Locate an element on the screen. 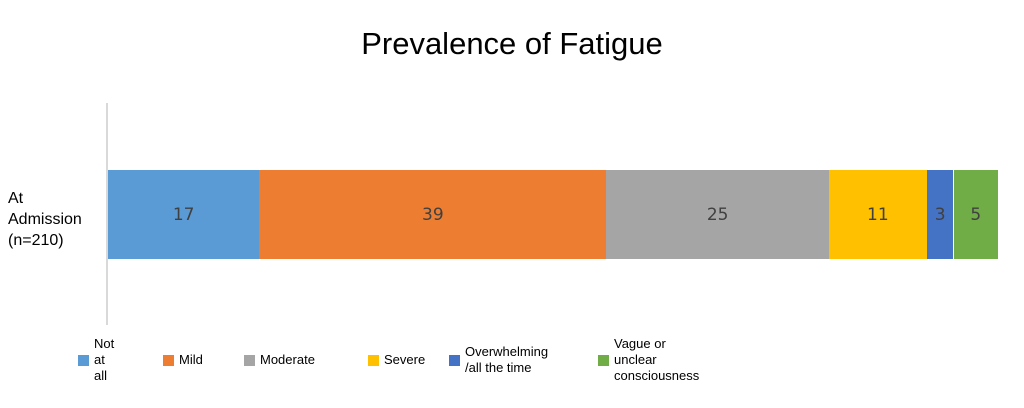 Image resolution: width=1024 pixels, height=408 pixels. legend-item: Overwhelming /all the time is located at coordinates (498, 360).